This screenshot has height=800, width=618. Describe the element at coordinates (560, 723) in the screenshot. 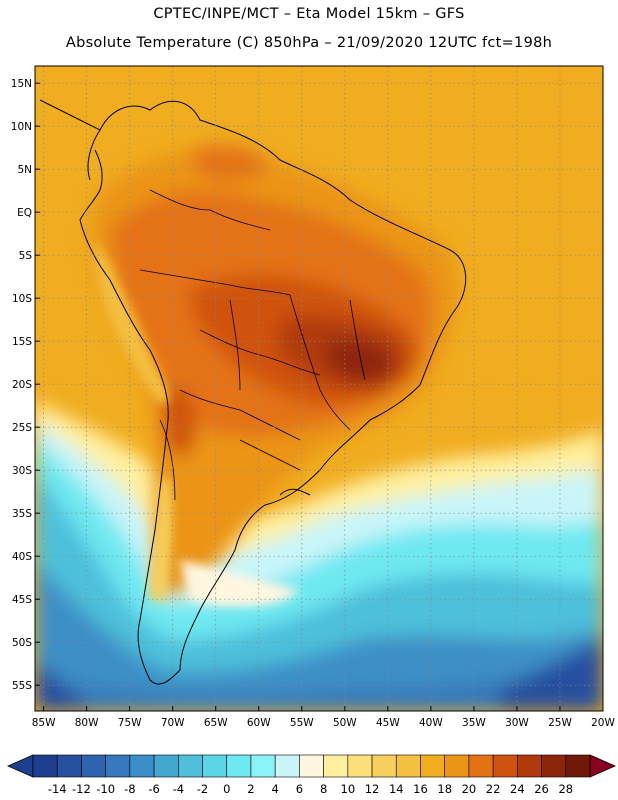

I see `lon-tick-label: 25W` at that location.